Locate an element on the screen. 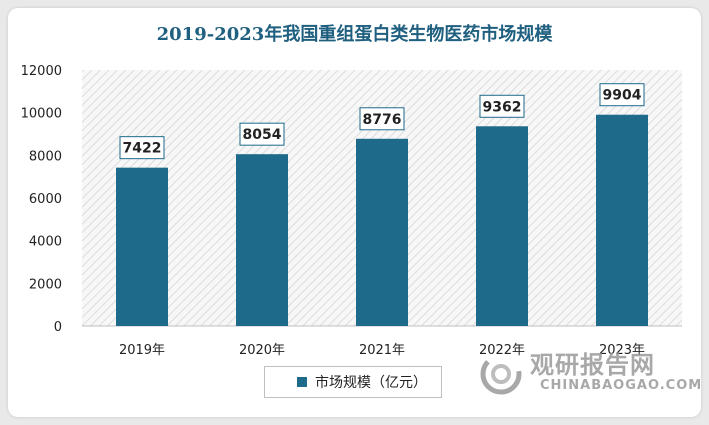  y-tick-label: 12000 is located at coordinates (41, 71).